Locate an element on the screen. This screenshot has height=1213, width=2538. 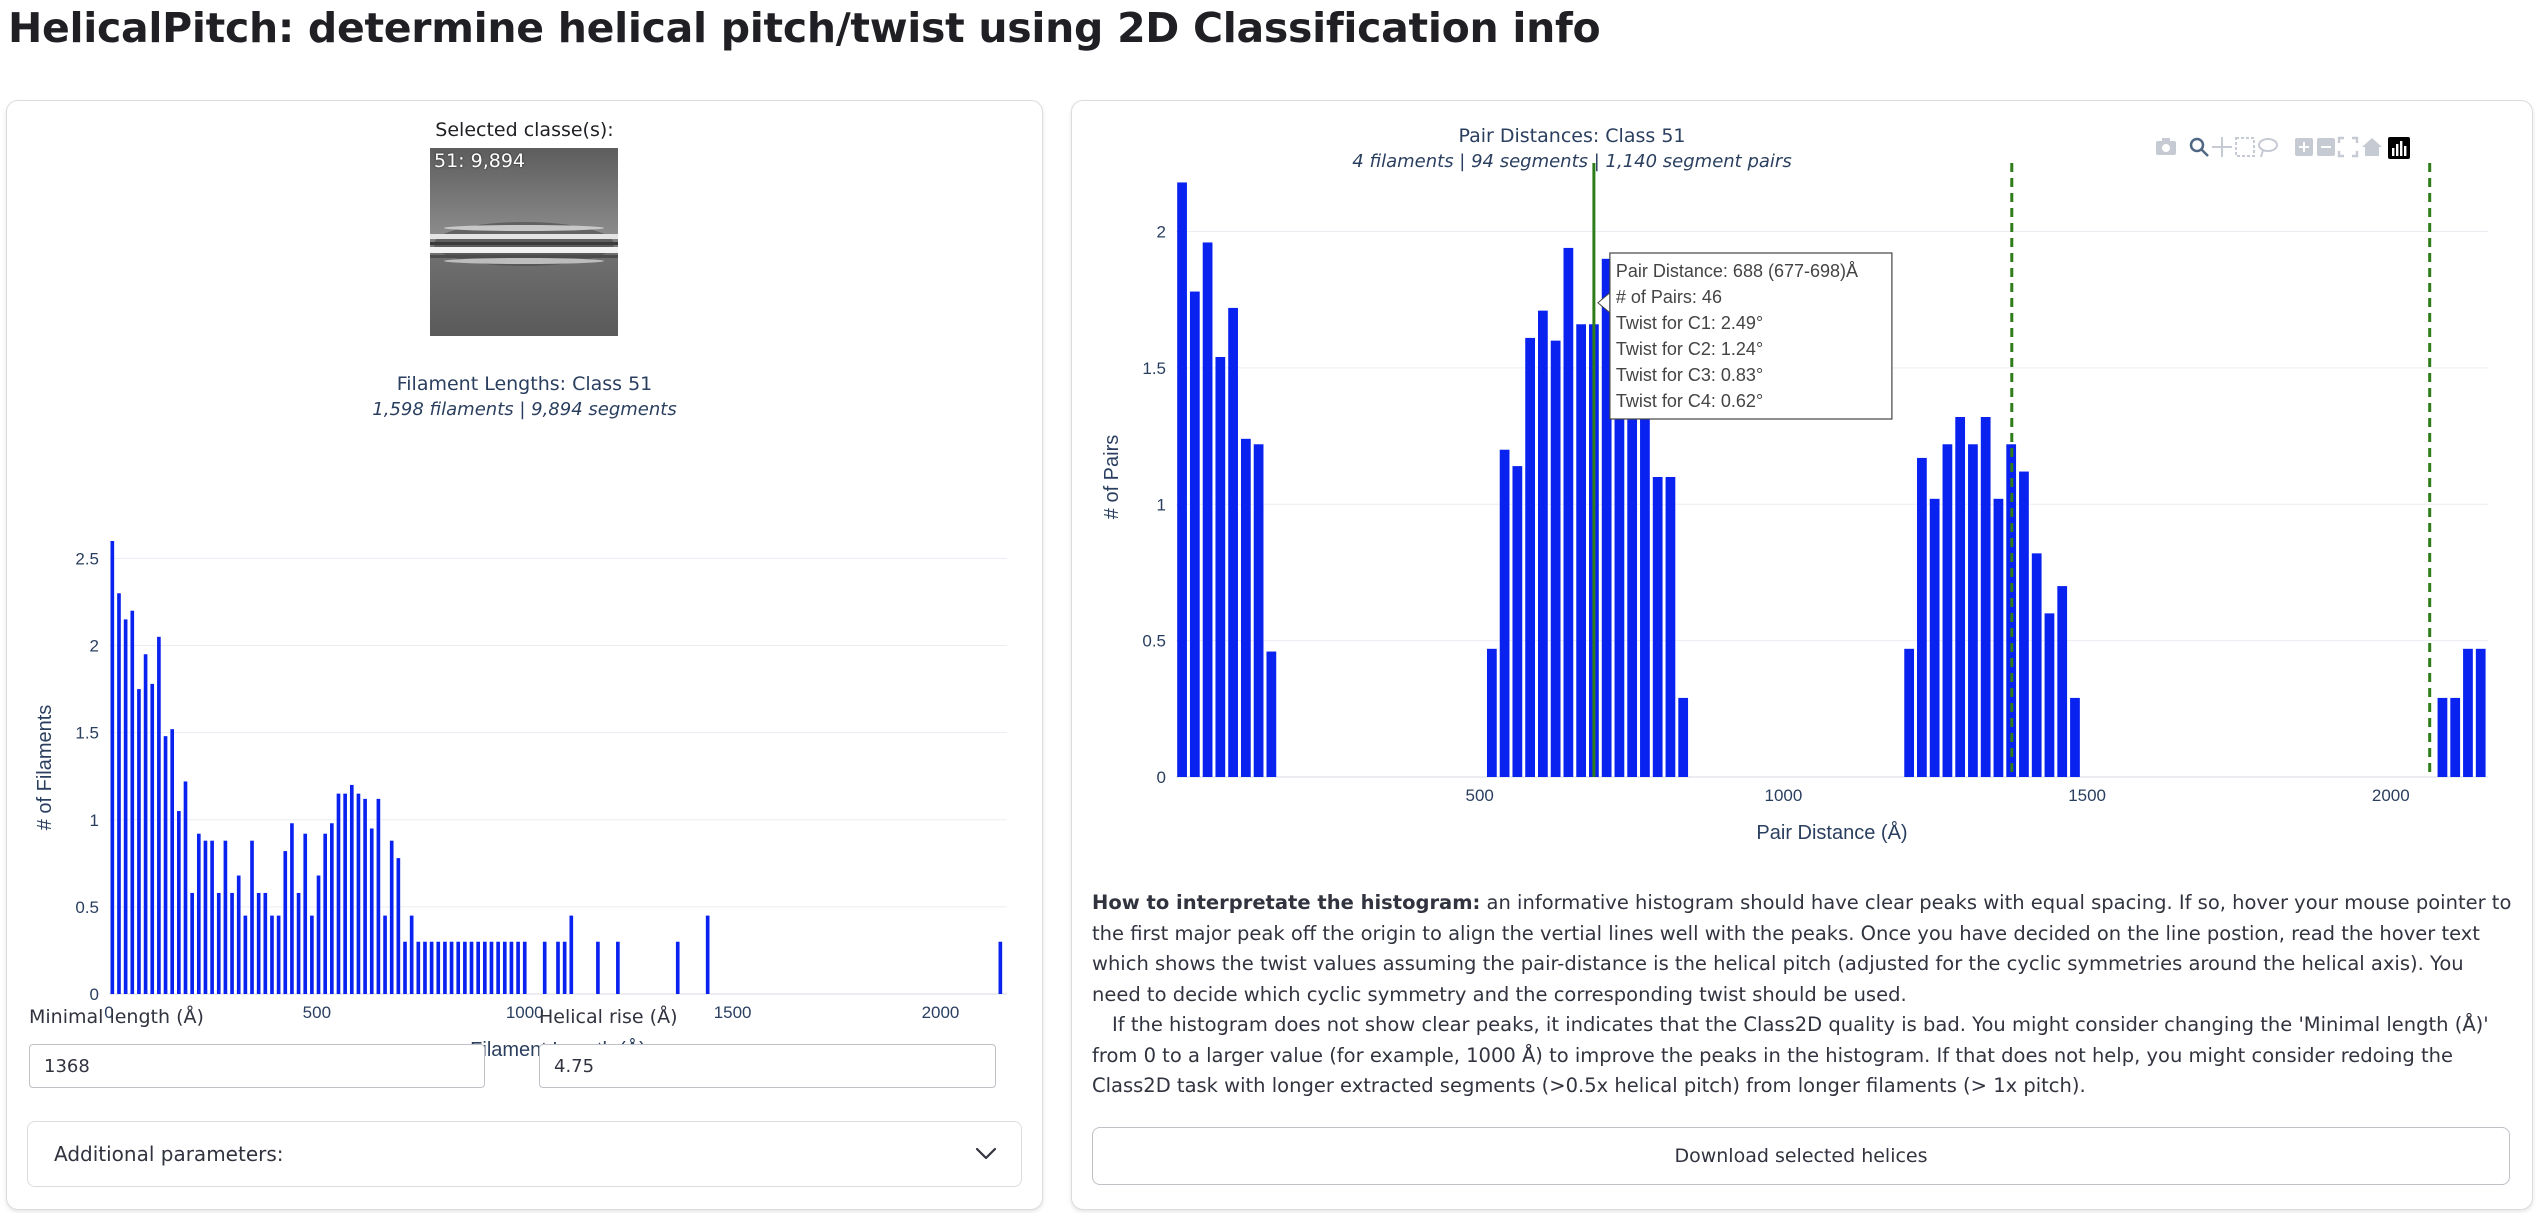
zoom-out-icon is located at coordinates (2326, 147).